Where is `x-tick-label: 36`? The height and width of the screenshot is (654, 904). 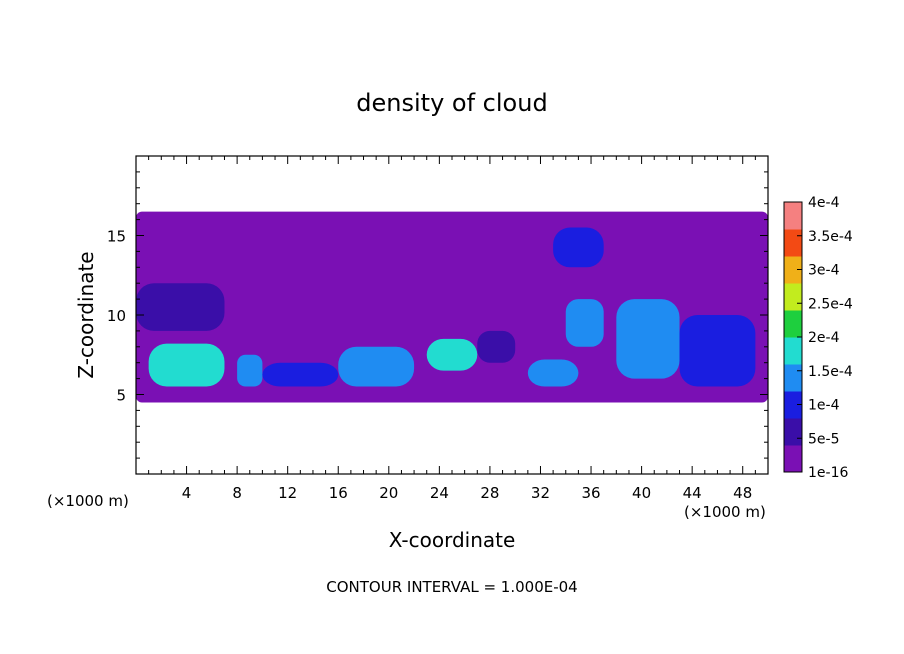 x-tick-label: 36 is located at coordinates (590, 493).